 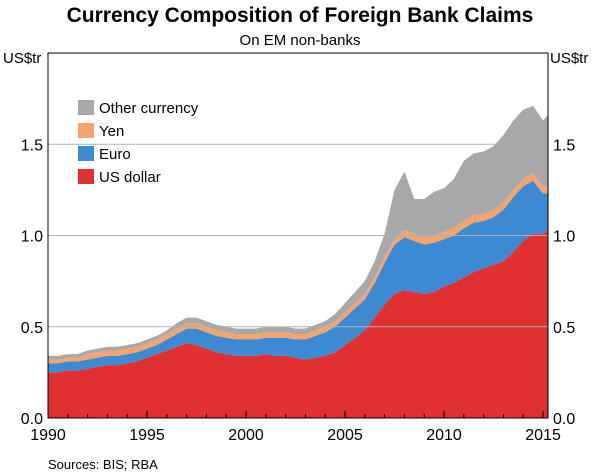 I want to click on y-tick-label-left: 0.0, so click(x=32, y=419).